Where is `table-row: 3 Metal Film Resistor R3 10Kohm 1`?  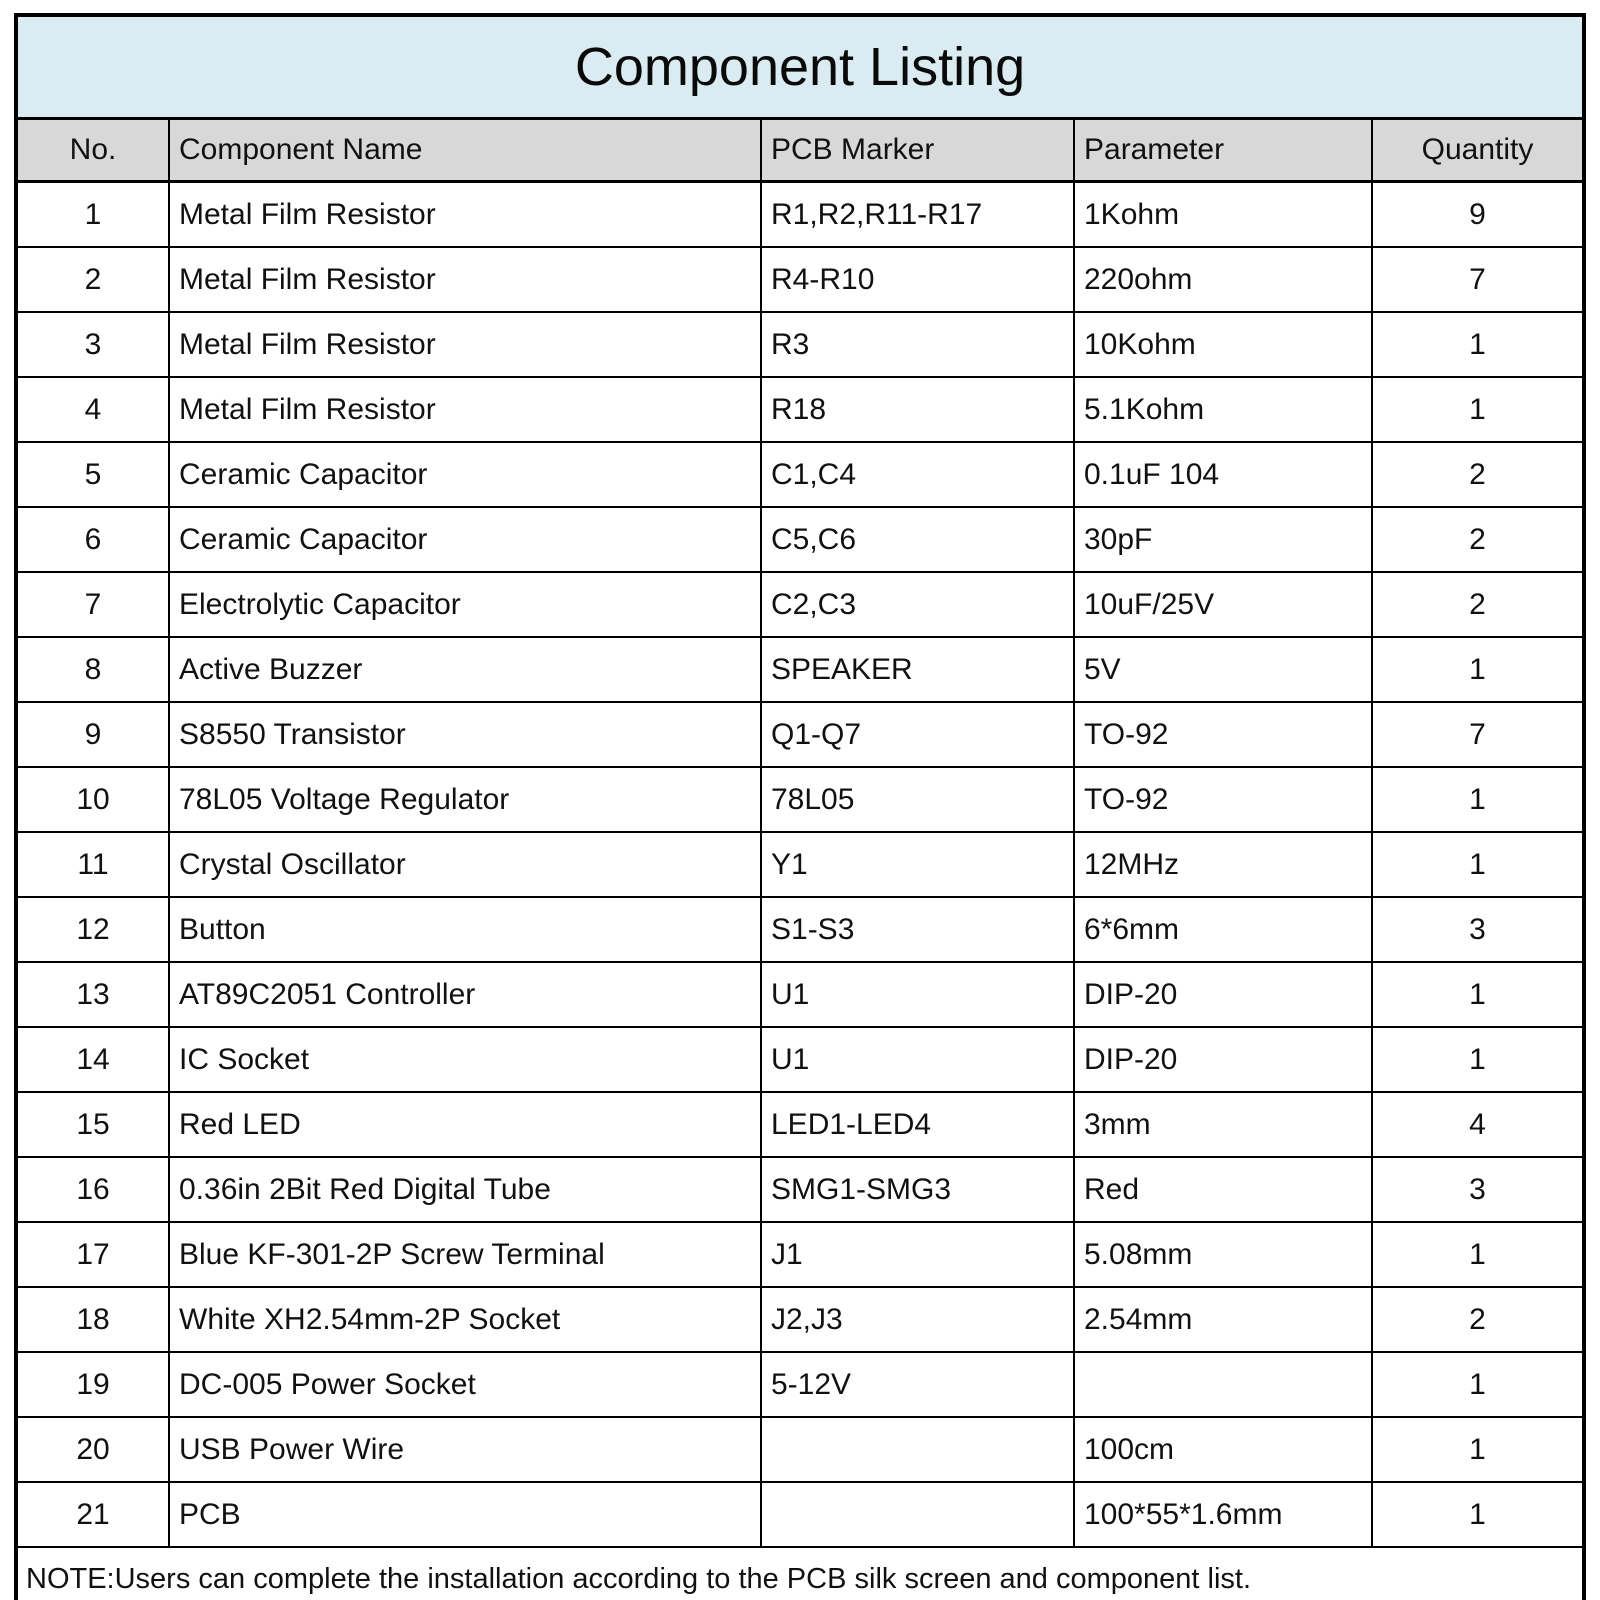
table-row: 3 Metal Film Resistor R3 10Kohm 1 is located at coordinates (800, 344).